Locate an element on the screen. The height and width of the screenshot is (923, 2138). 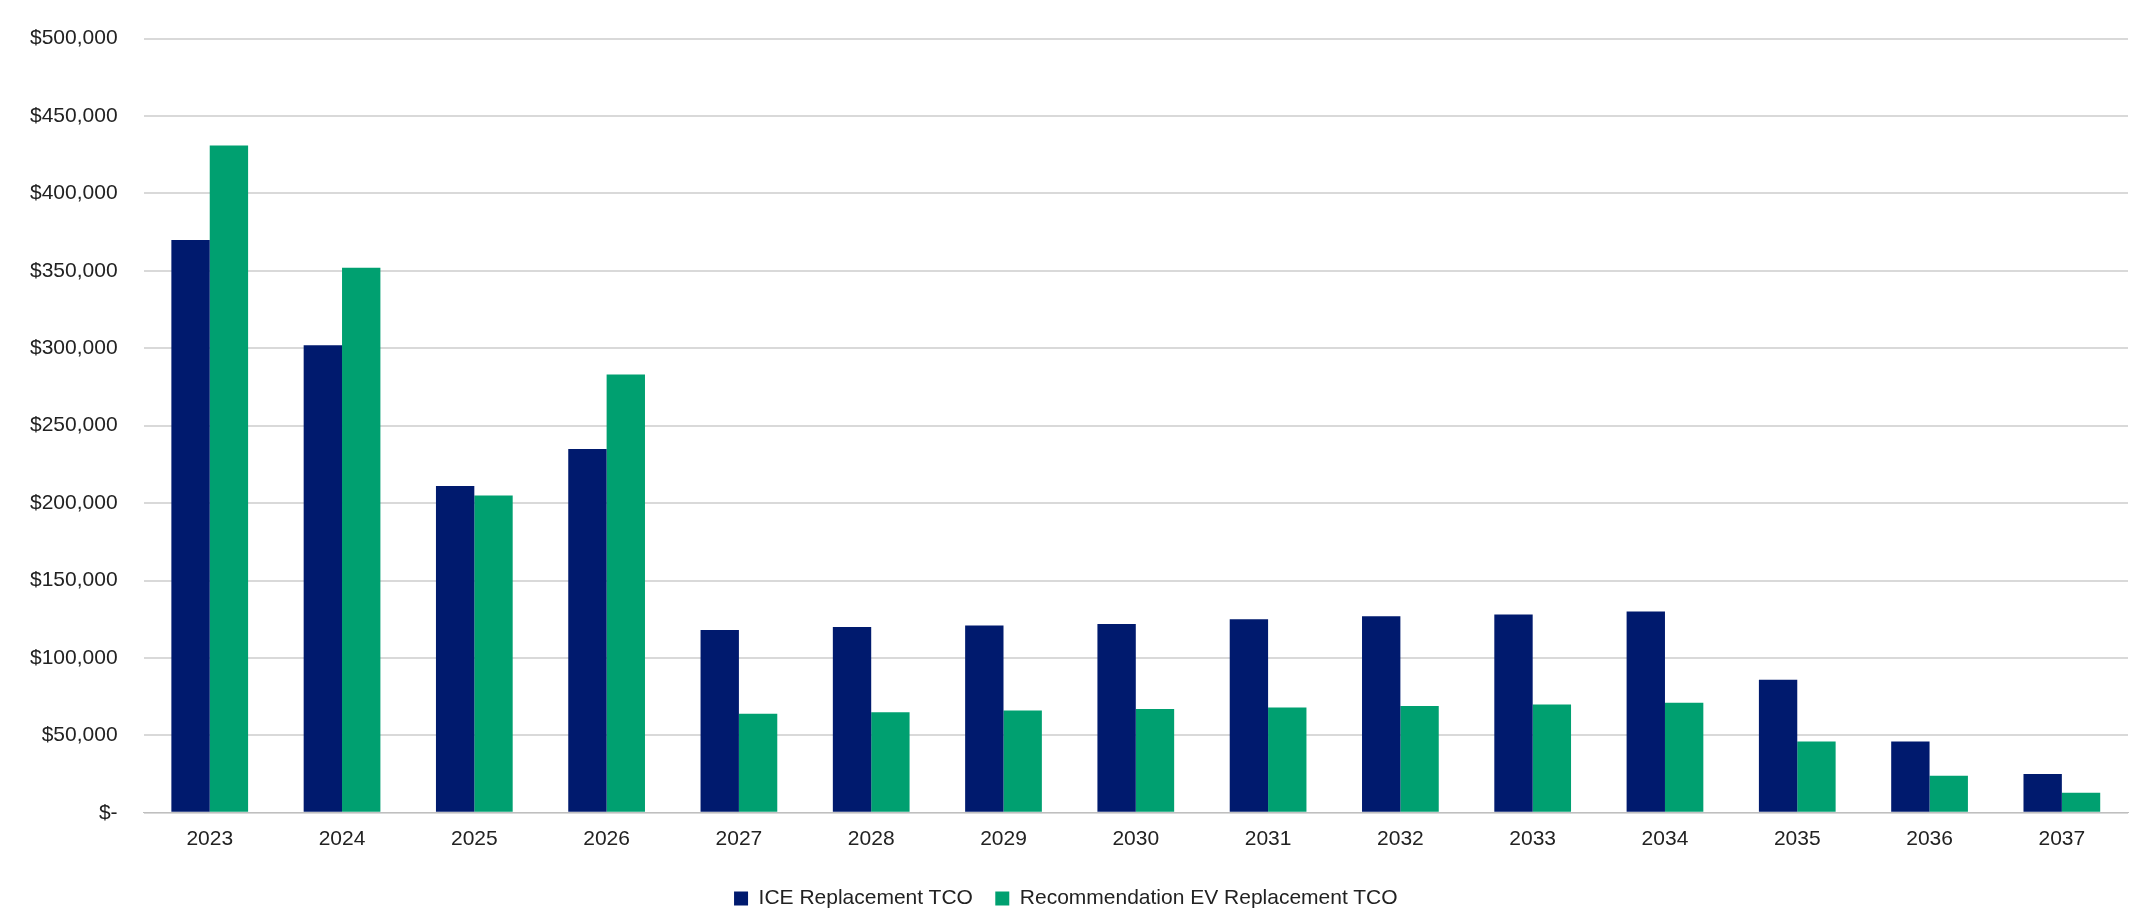
x-tick-label: 2034 is located at coordinates (1665, 838).